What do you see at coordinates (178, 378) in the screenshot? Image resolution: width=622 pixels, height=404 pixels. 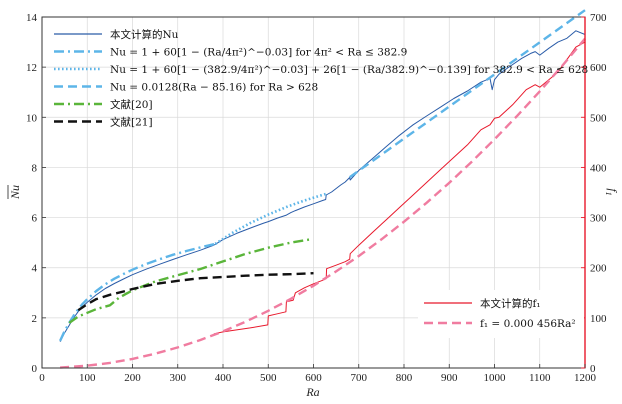 I see `x-tick-label: 300` at bounding box center [178, 378].